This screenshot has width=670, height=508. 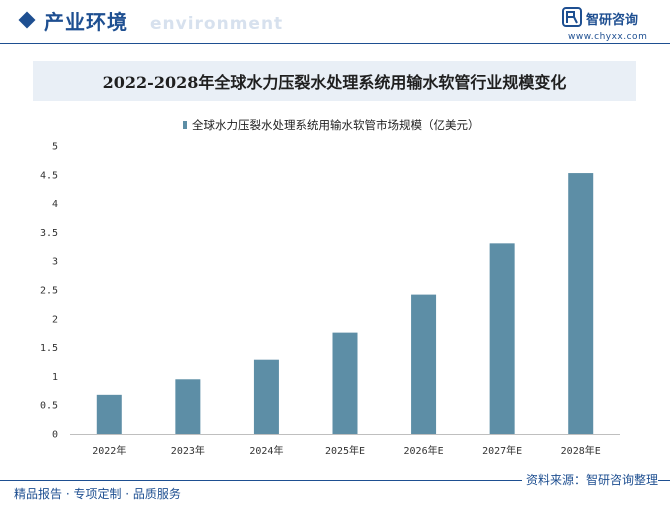 What do you see at coordinates (266, 450) in the screenshot?
I see `x-tick-label: 2024年` at bounding box center [266, 450].